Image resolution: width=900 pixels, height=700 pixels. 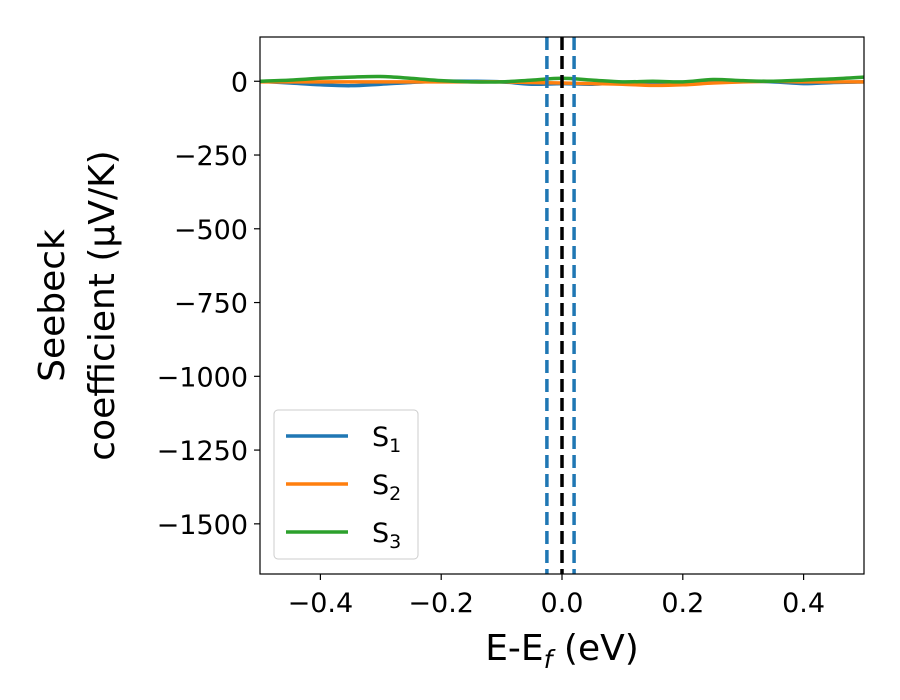 What do you see at coordinates (202, 451) in the screenshot?
I see `y-tick-label: −1250` at bounding box center [202, 451].